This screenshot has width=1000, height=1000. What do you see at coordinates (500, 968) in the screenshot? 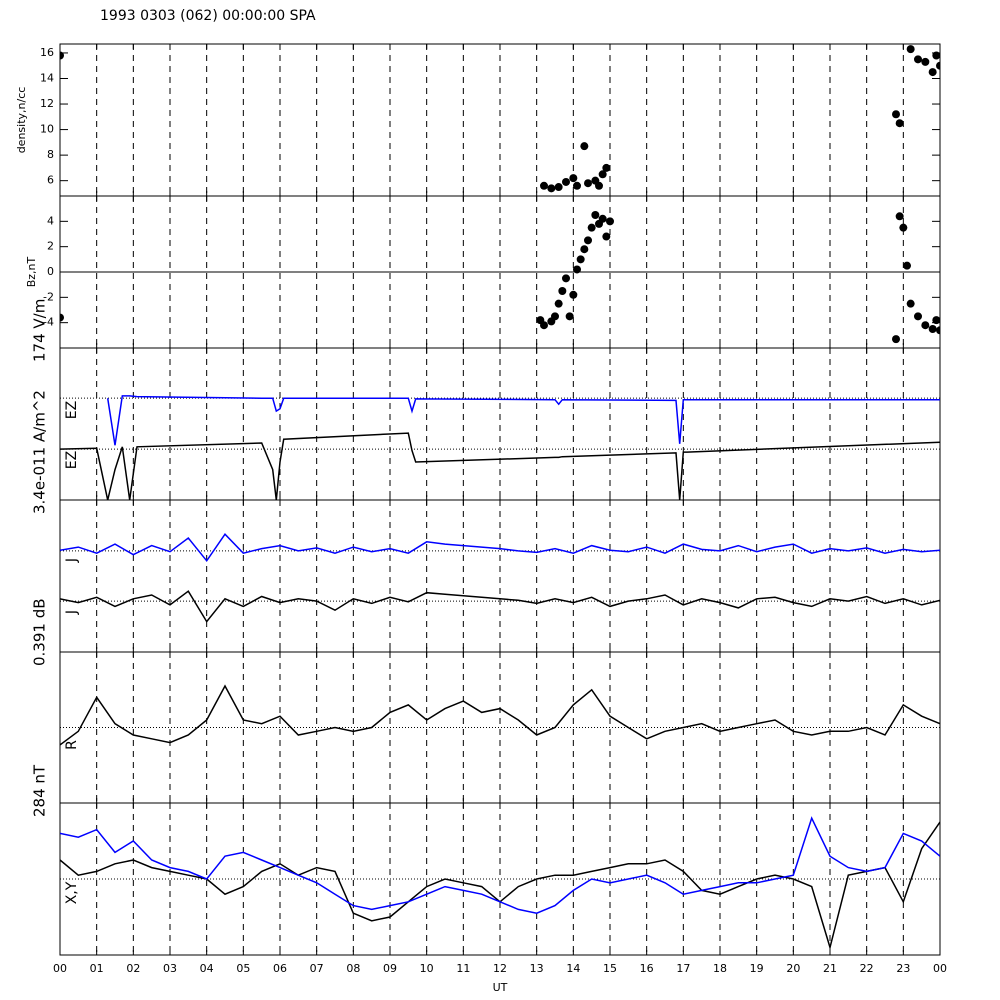
I see `x-tick-label: 12` at bounding box center [500, 968].